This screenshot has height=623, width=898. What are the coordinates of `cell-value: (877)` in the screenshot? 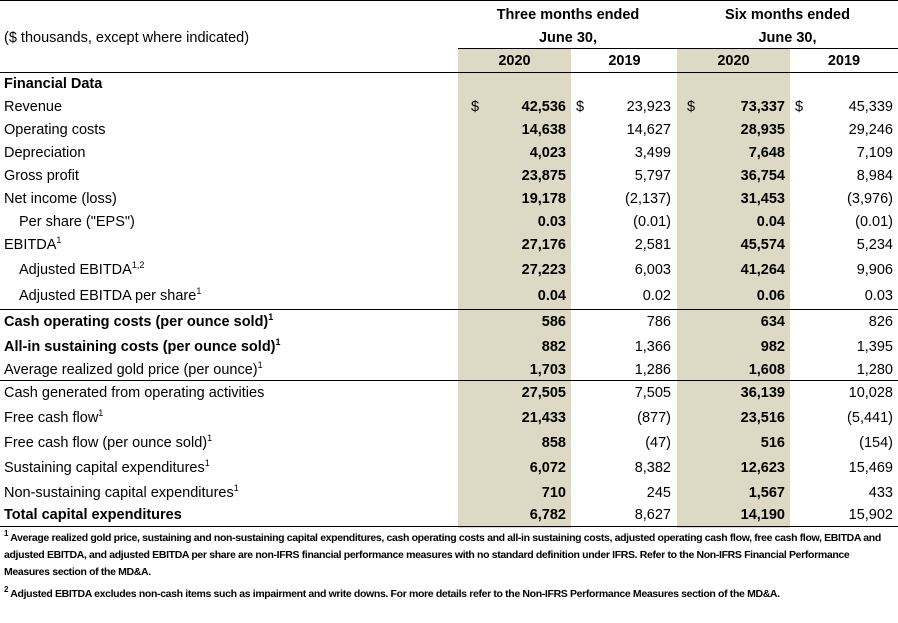 It's located at (654, 418).